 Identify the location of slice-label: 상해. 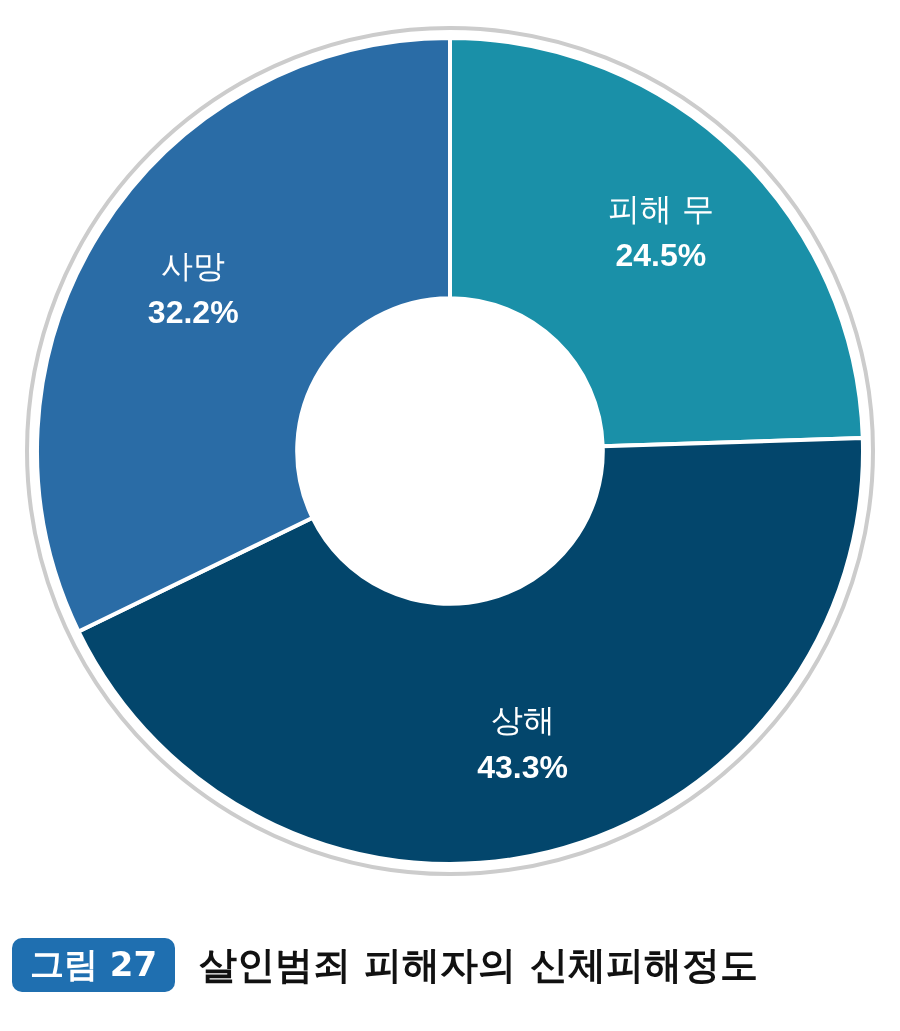
(522, 720).